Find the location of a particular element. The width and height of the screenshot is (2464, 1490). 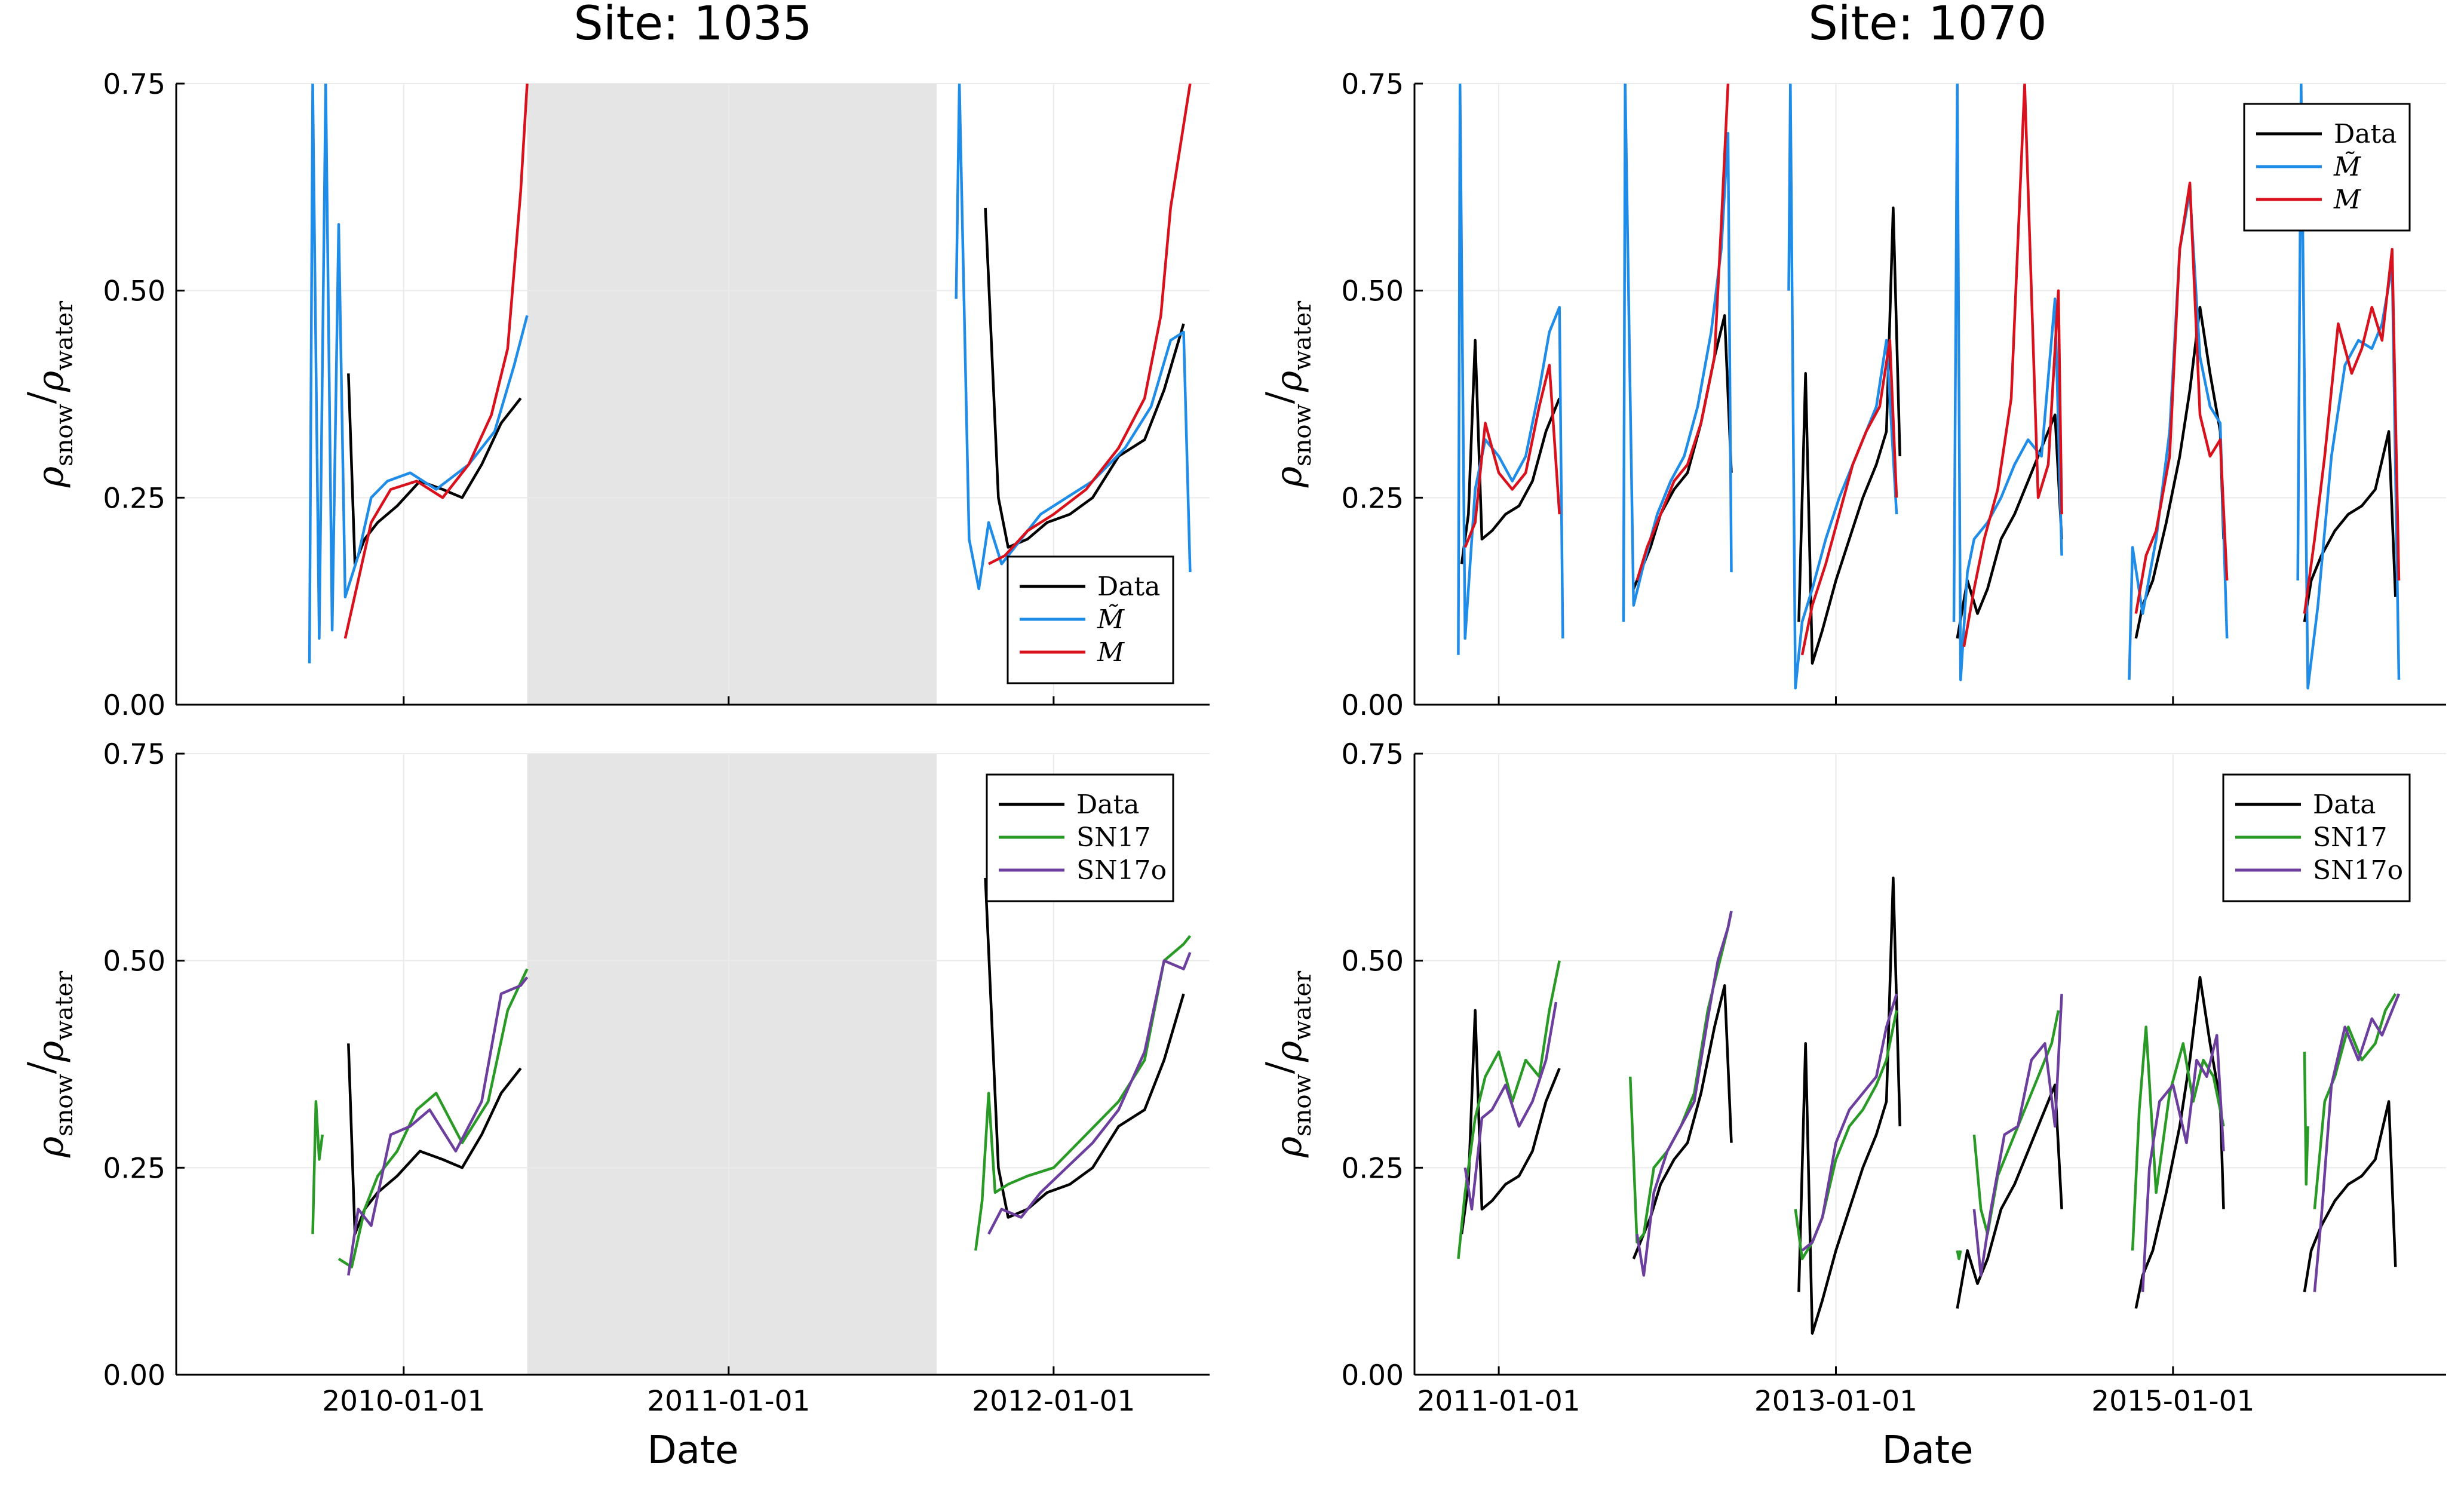

xlabel-right: Date is located at coordinates (1928, 1450).